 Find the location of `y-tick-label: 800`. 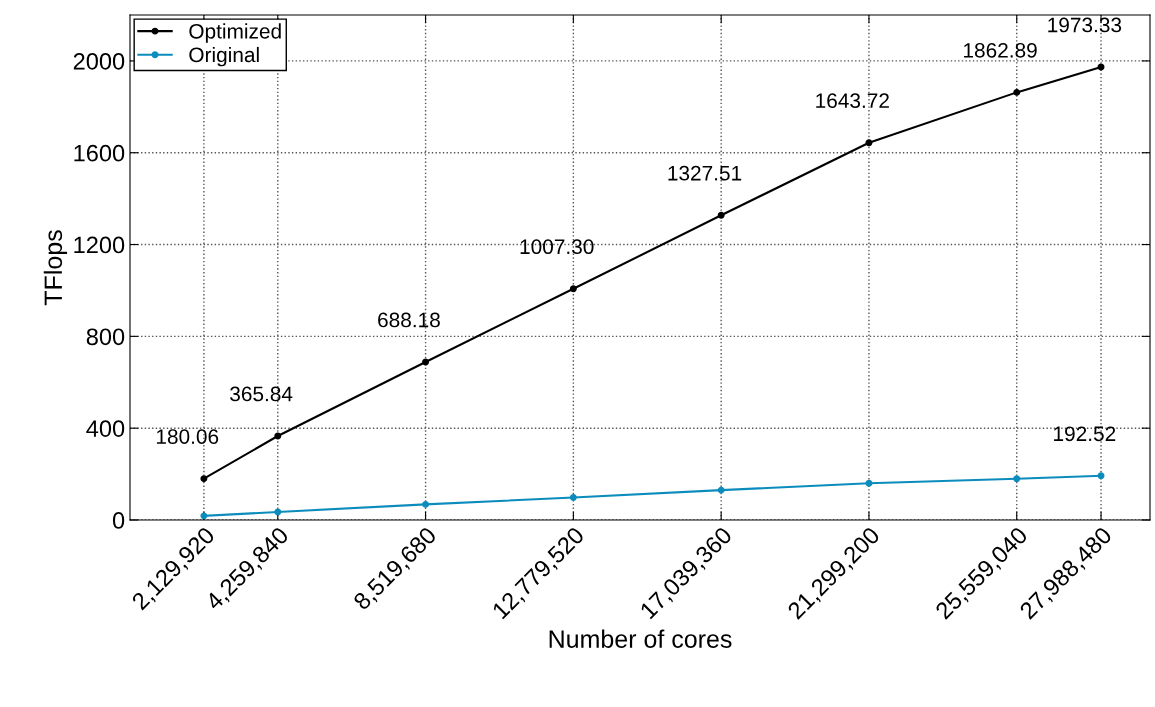

y-tick-label: 800 is located at coordinates (105, 337).